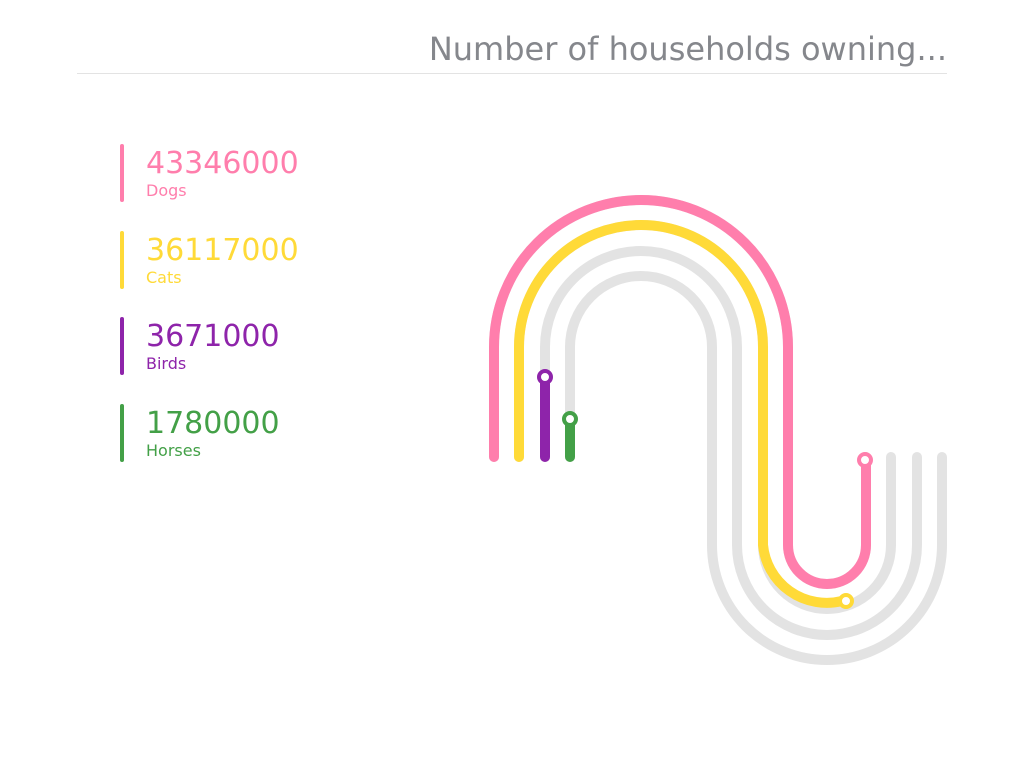 This screenshot has width=1024, height=768. What do you see at coordinates (166, 190) in the screenshot?
I see `legend-label-dogs: Dogs` at bounding box center [166, 190].